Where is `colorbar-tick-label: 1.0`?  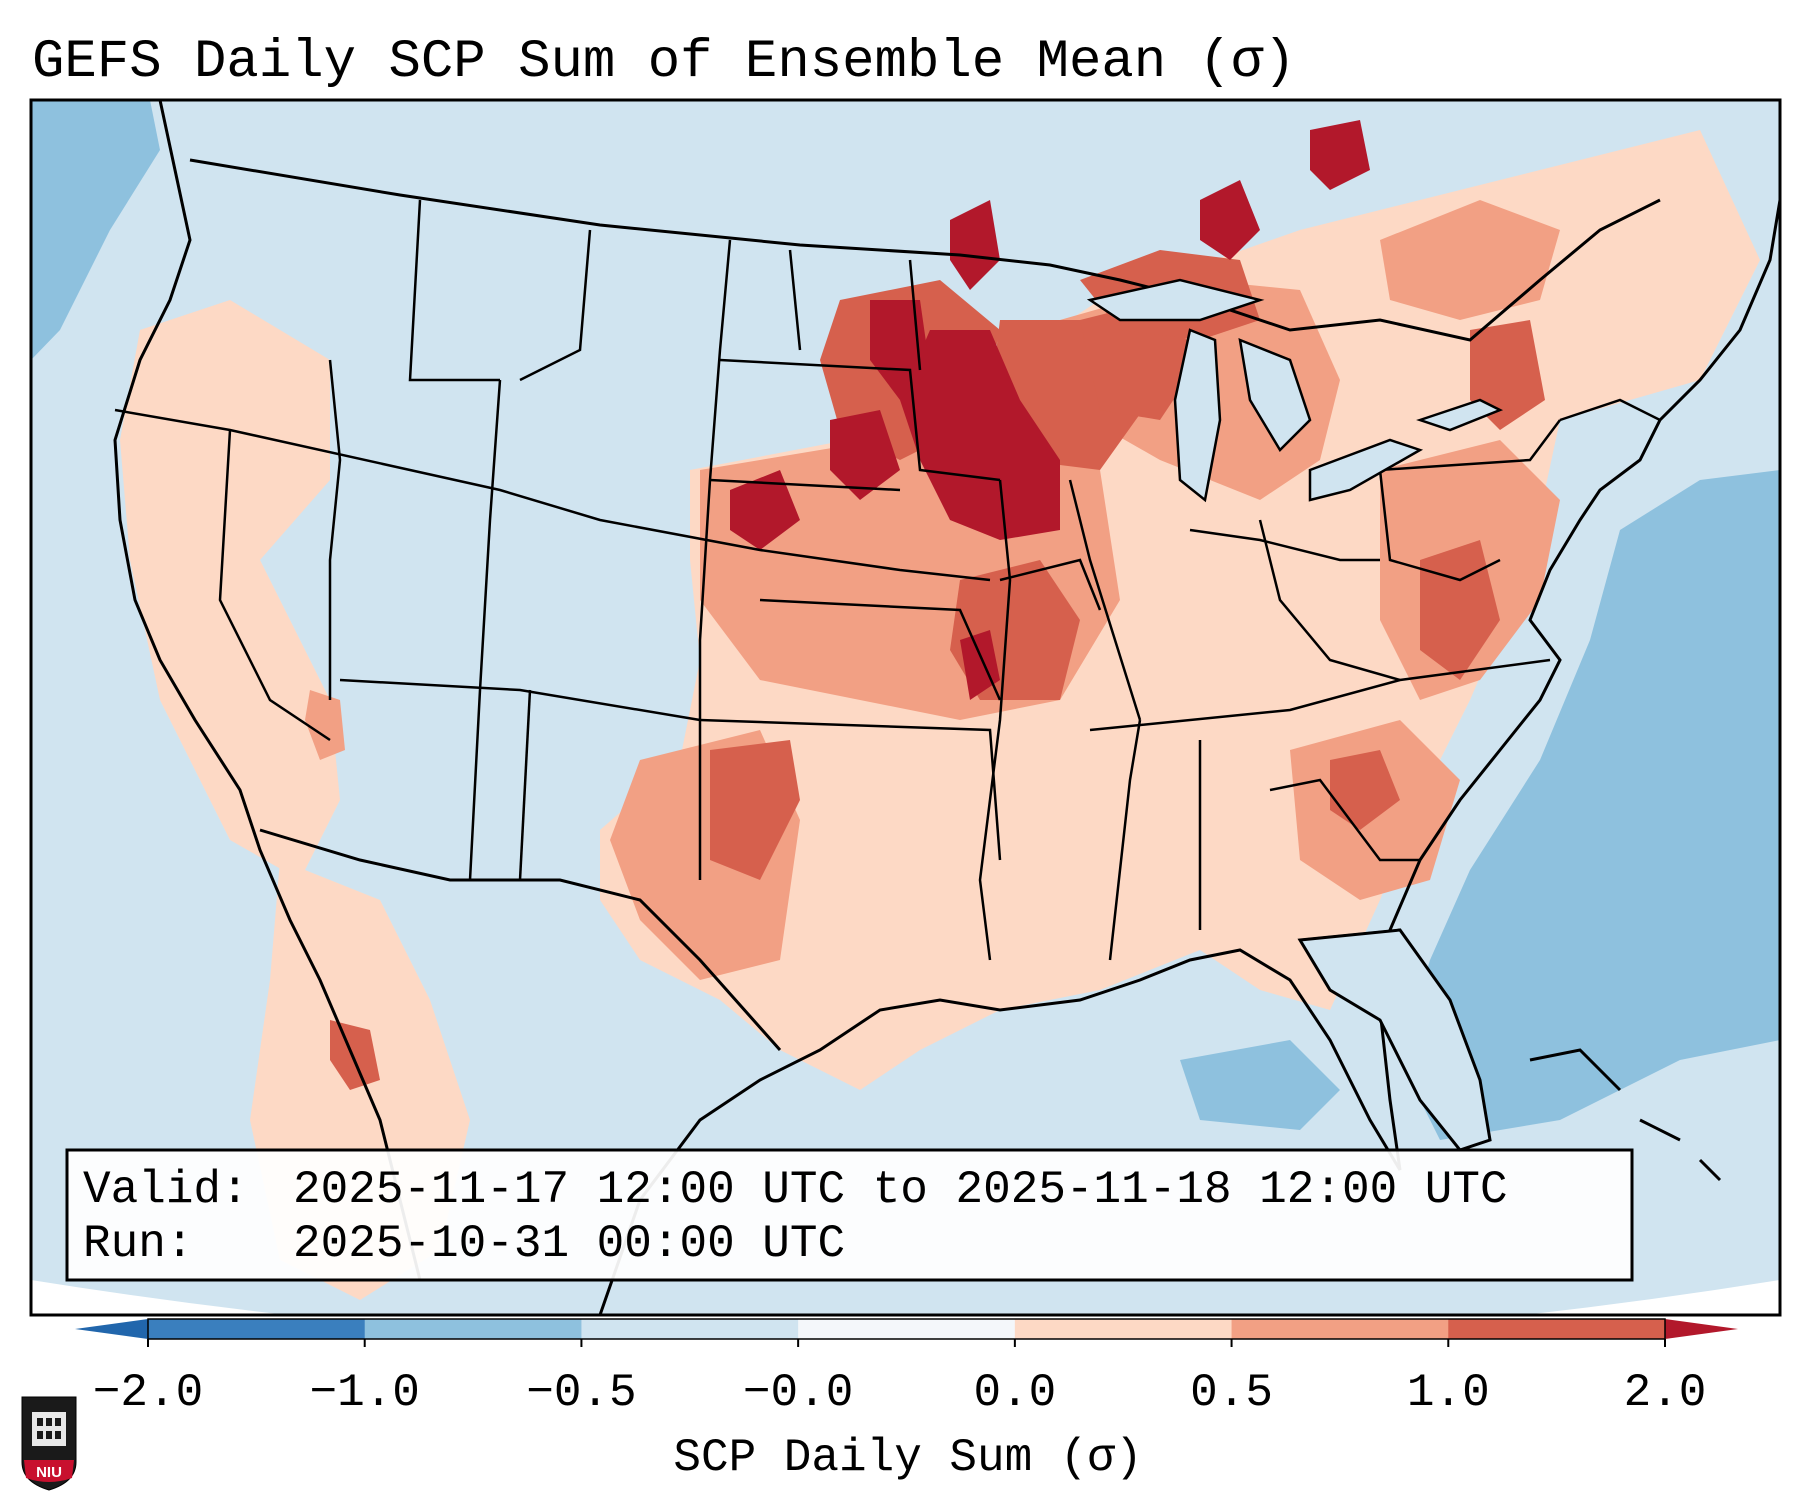
colorbar-tick-label: 1.0 is located at coordinates (1448, 1393).